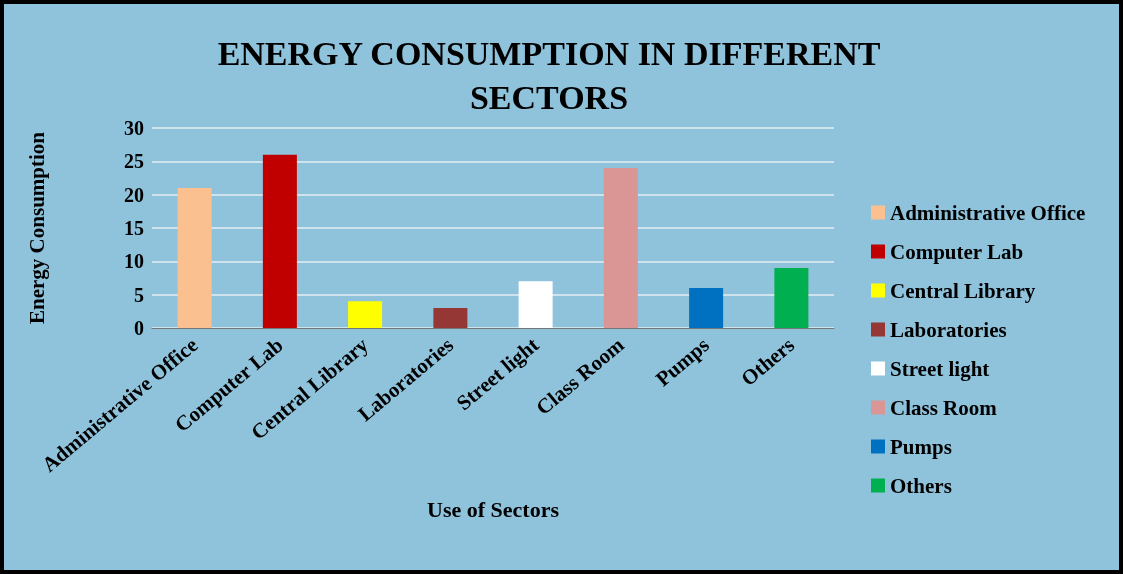 The width and height of the screenshot is (1123, 574). Describe the element at coordinates (957, 251) in the screenshot. I see `legend-label: Computer Lab` at that location.